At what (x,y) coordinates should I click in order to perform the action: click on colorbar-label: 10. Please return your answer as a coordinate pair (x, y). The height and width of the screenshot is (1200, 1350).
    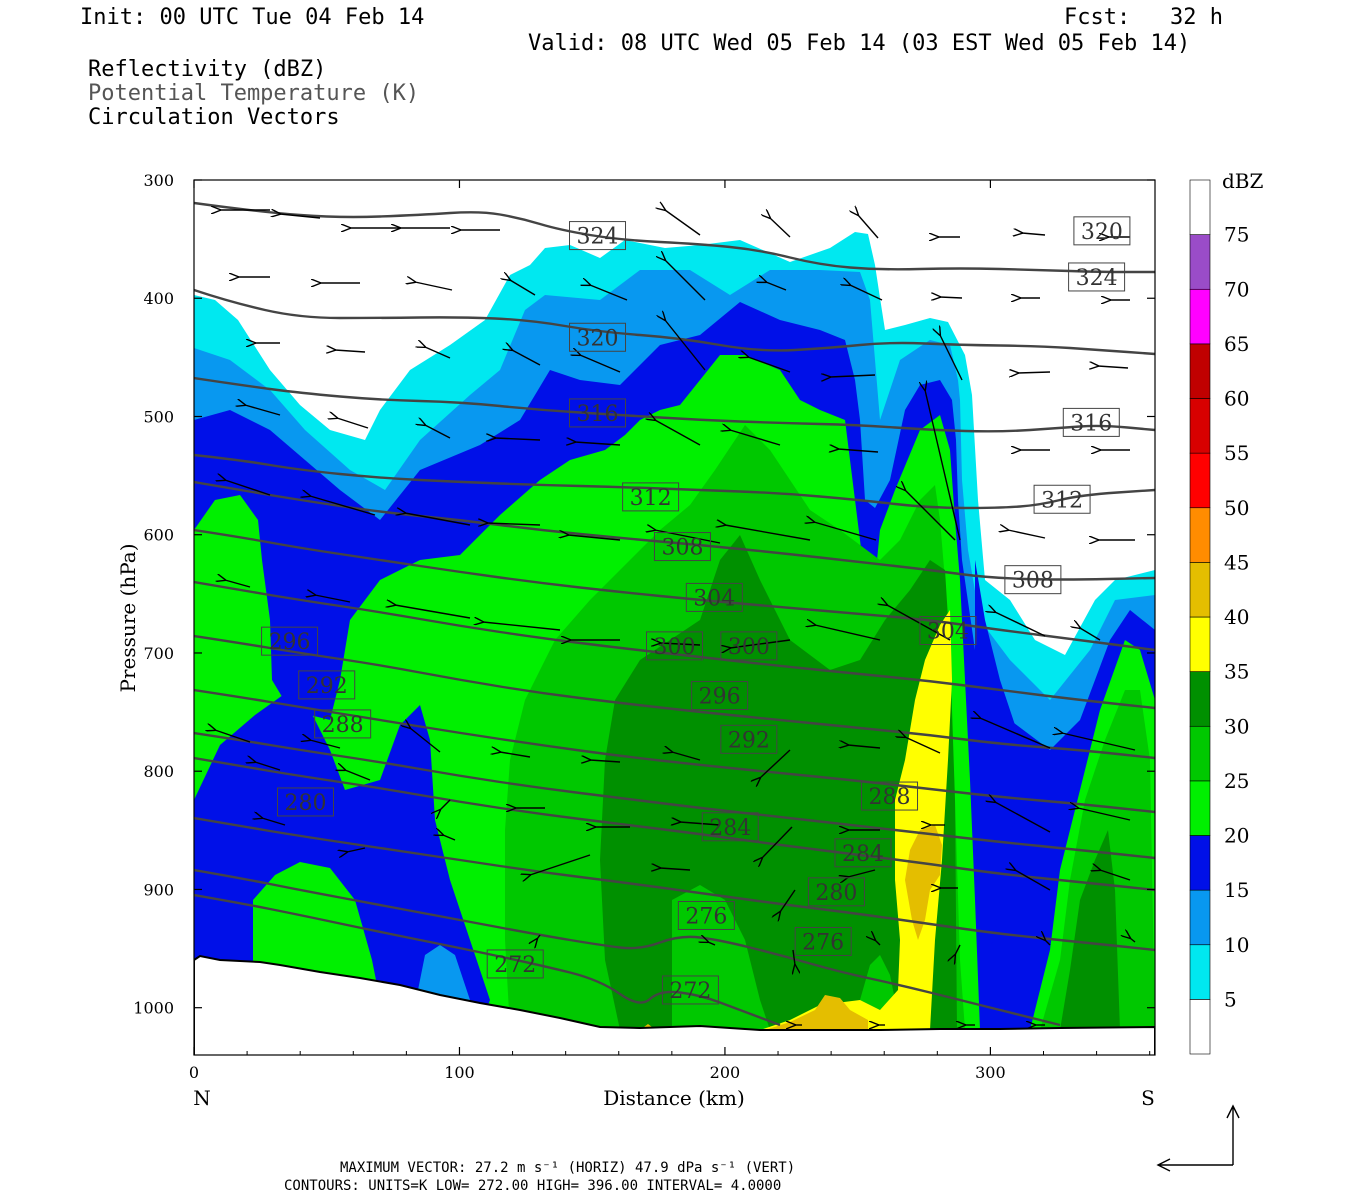
    Looking at the image, I should click on (1236, 945).